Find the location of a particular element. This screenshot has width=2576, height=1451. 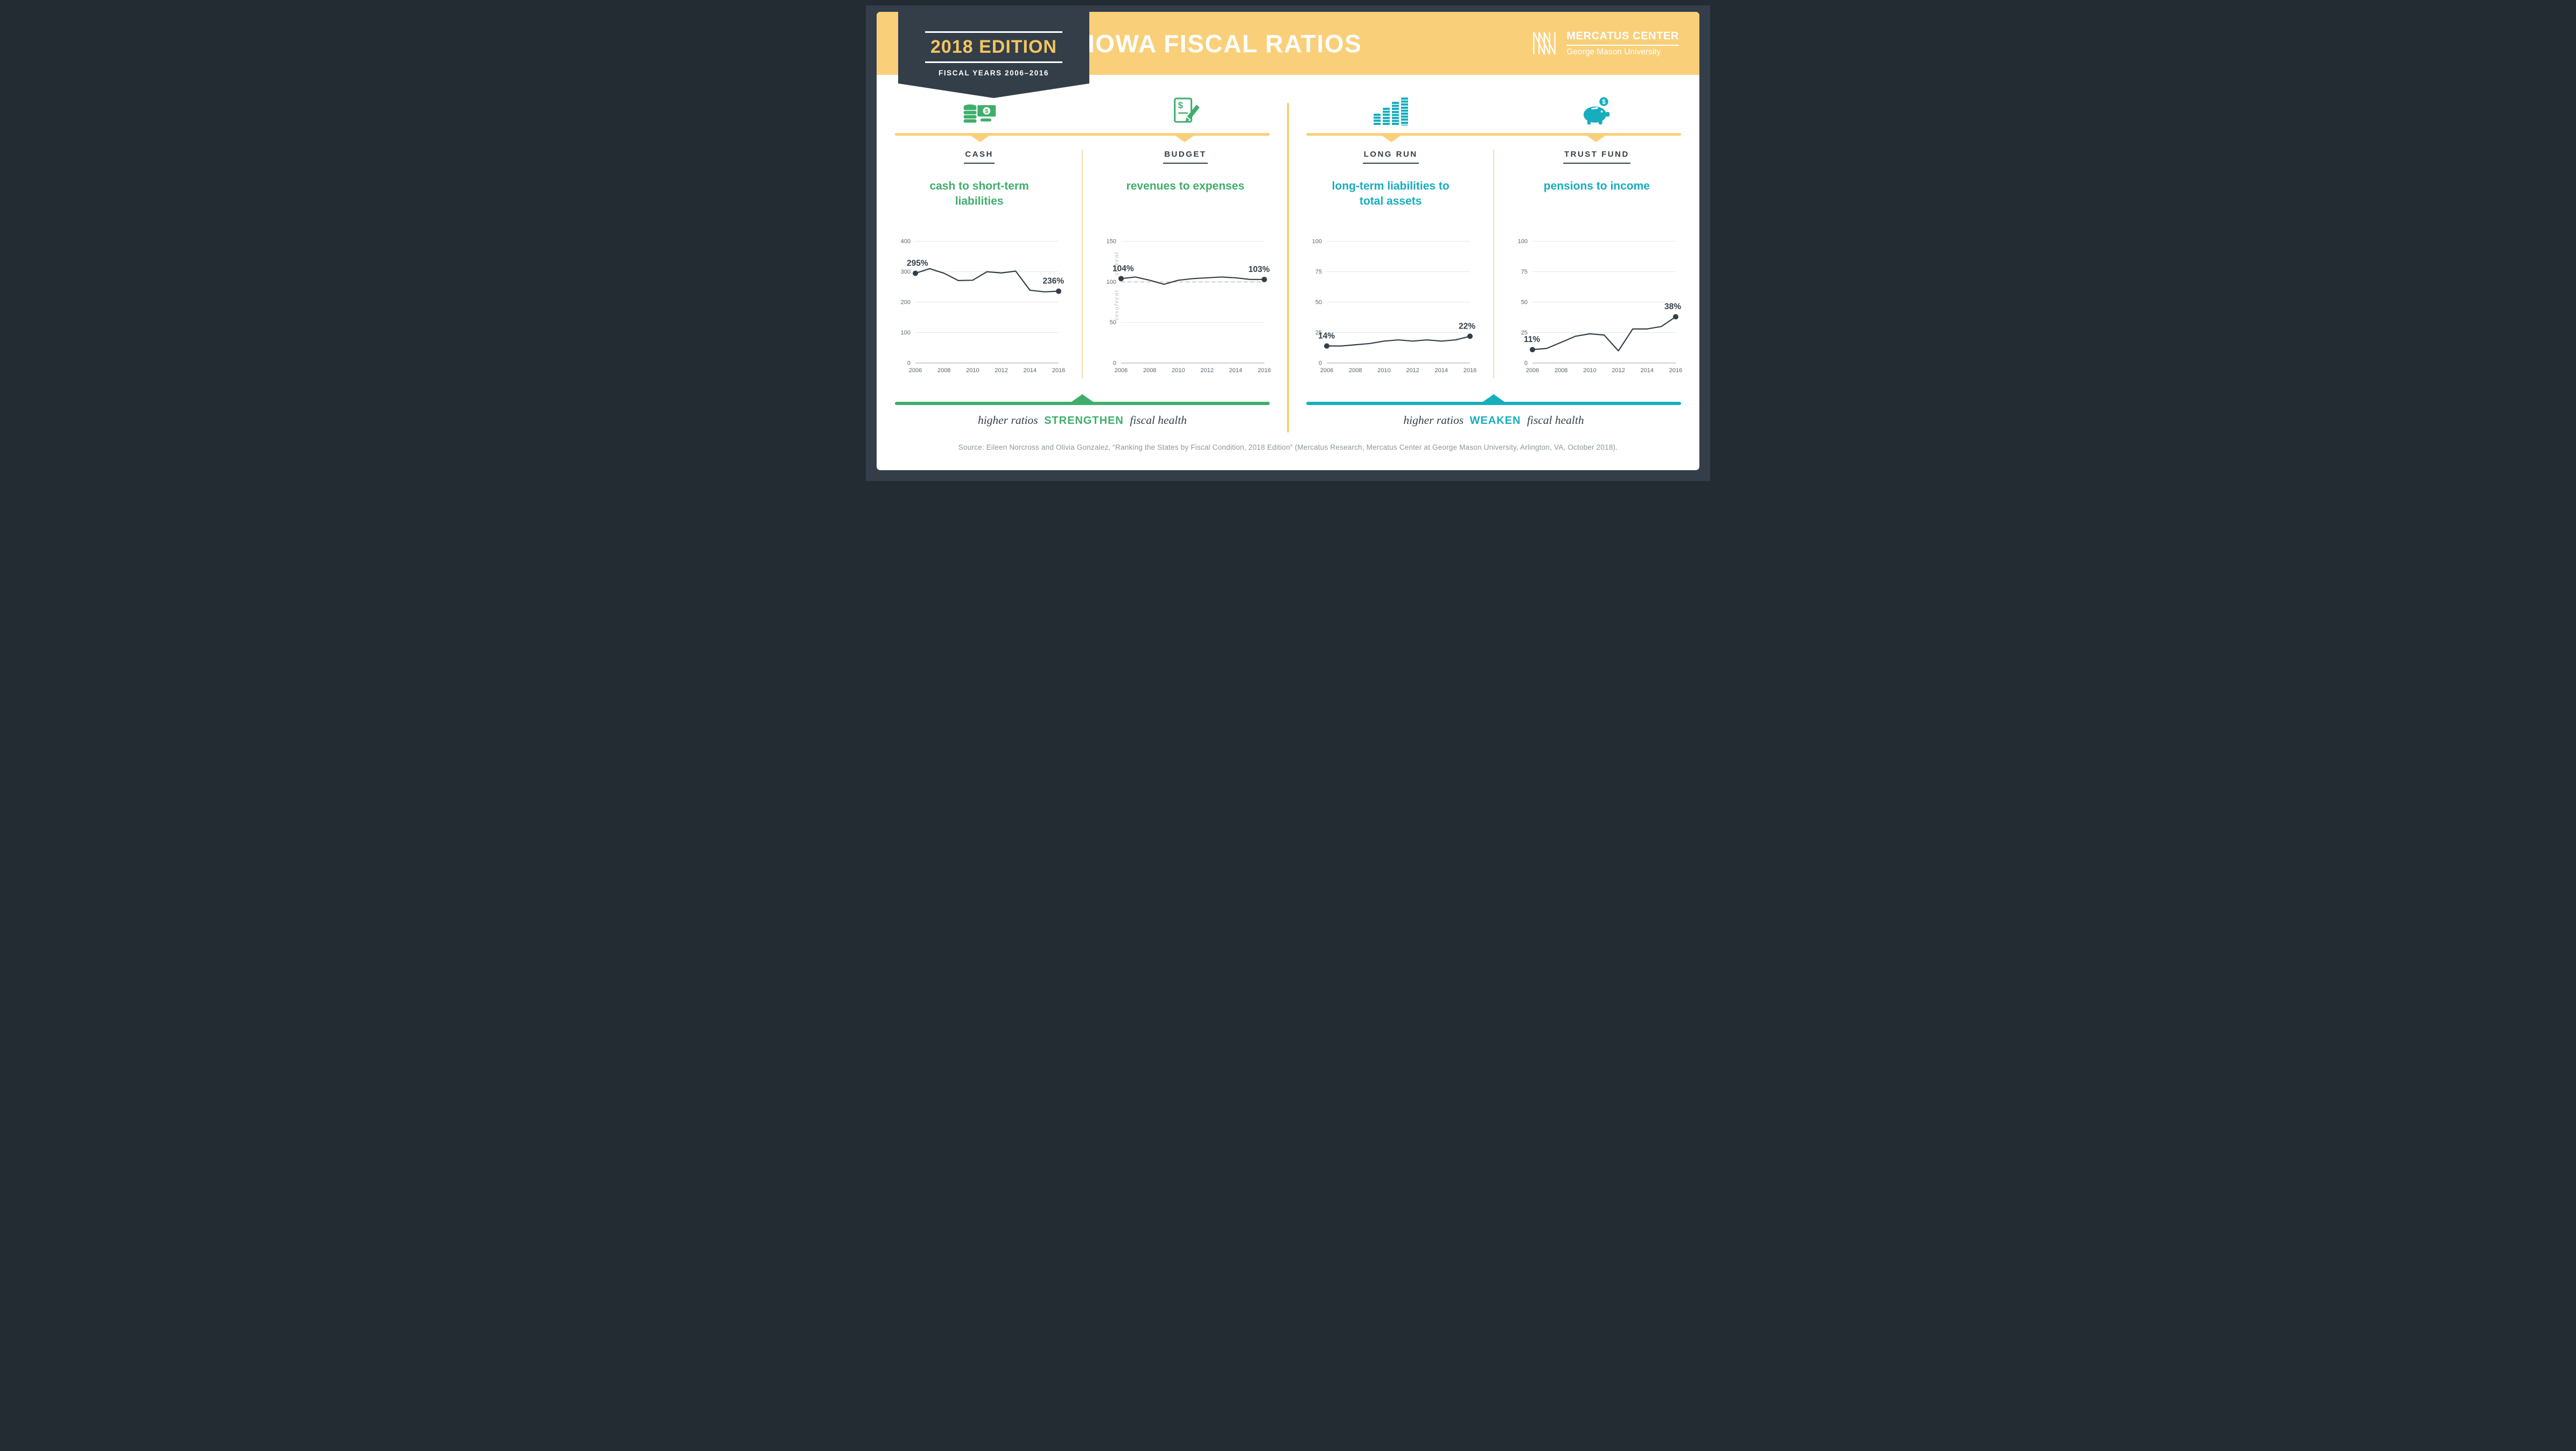

long-run-chart: 0 25 50 75 100 2006 2008 2010 2012 2014 2016 14% 22% is located at coordinates (1391, 301).